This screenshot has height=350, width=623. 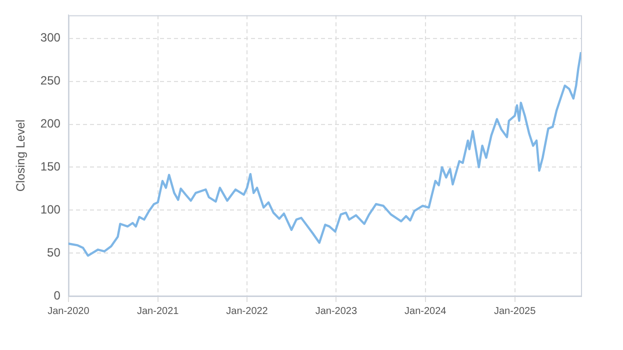 What do you see at coordinates (50, 209) in the screenshot?
I see `y-tick-label: 100` at bounding box center [50, 209].